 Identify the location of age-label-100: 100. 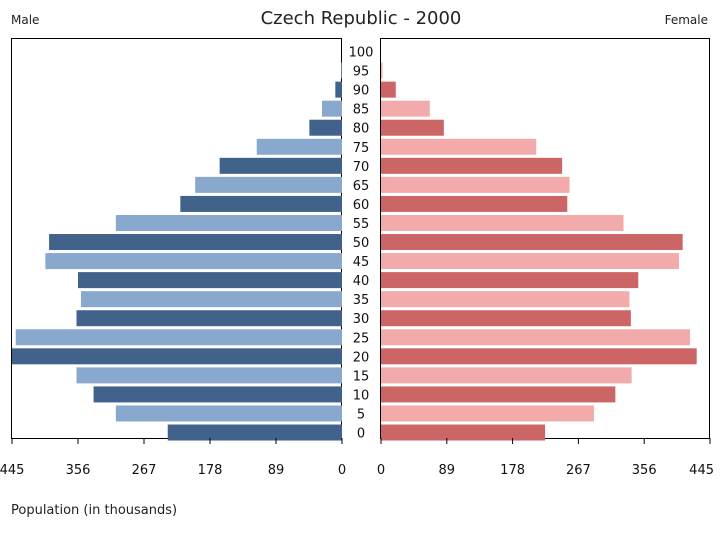
(361, 53).